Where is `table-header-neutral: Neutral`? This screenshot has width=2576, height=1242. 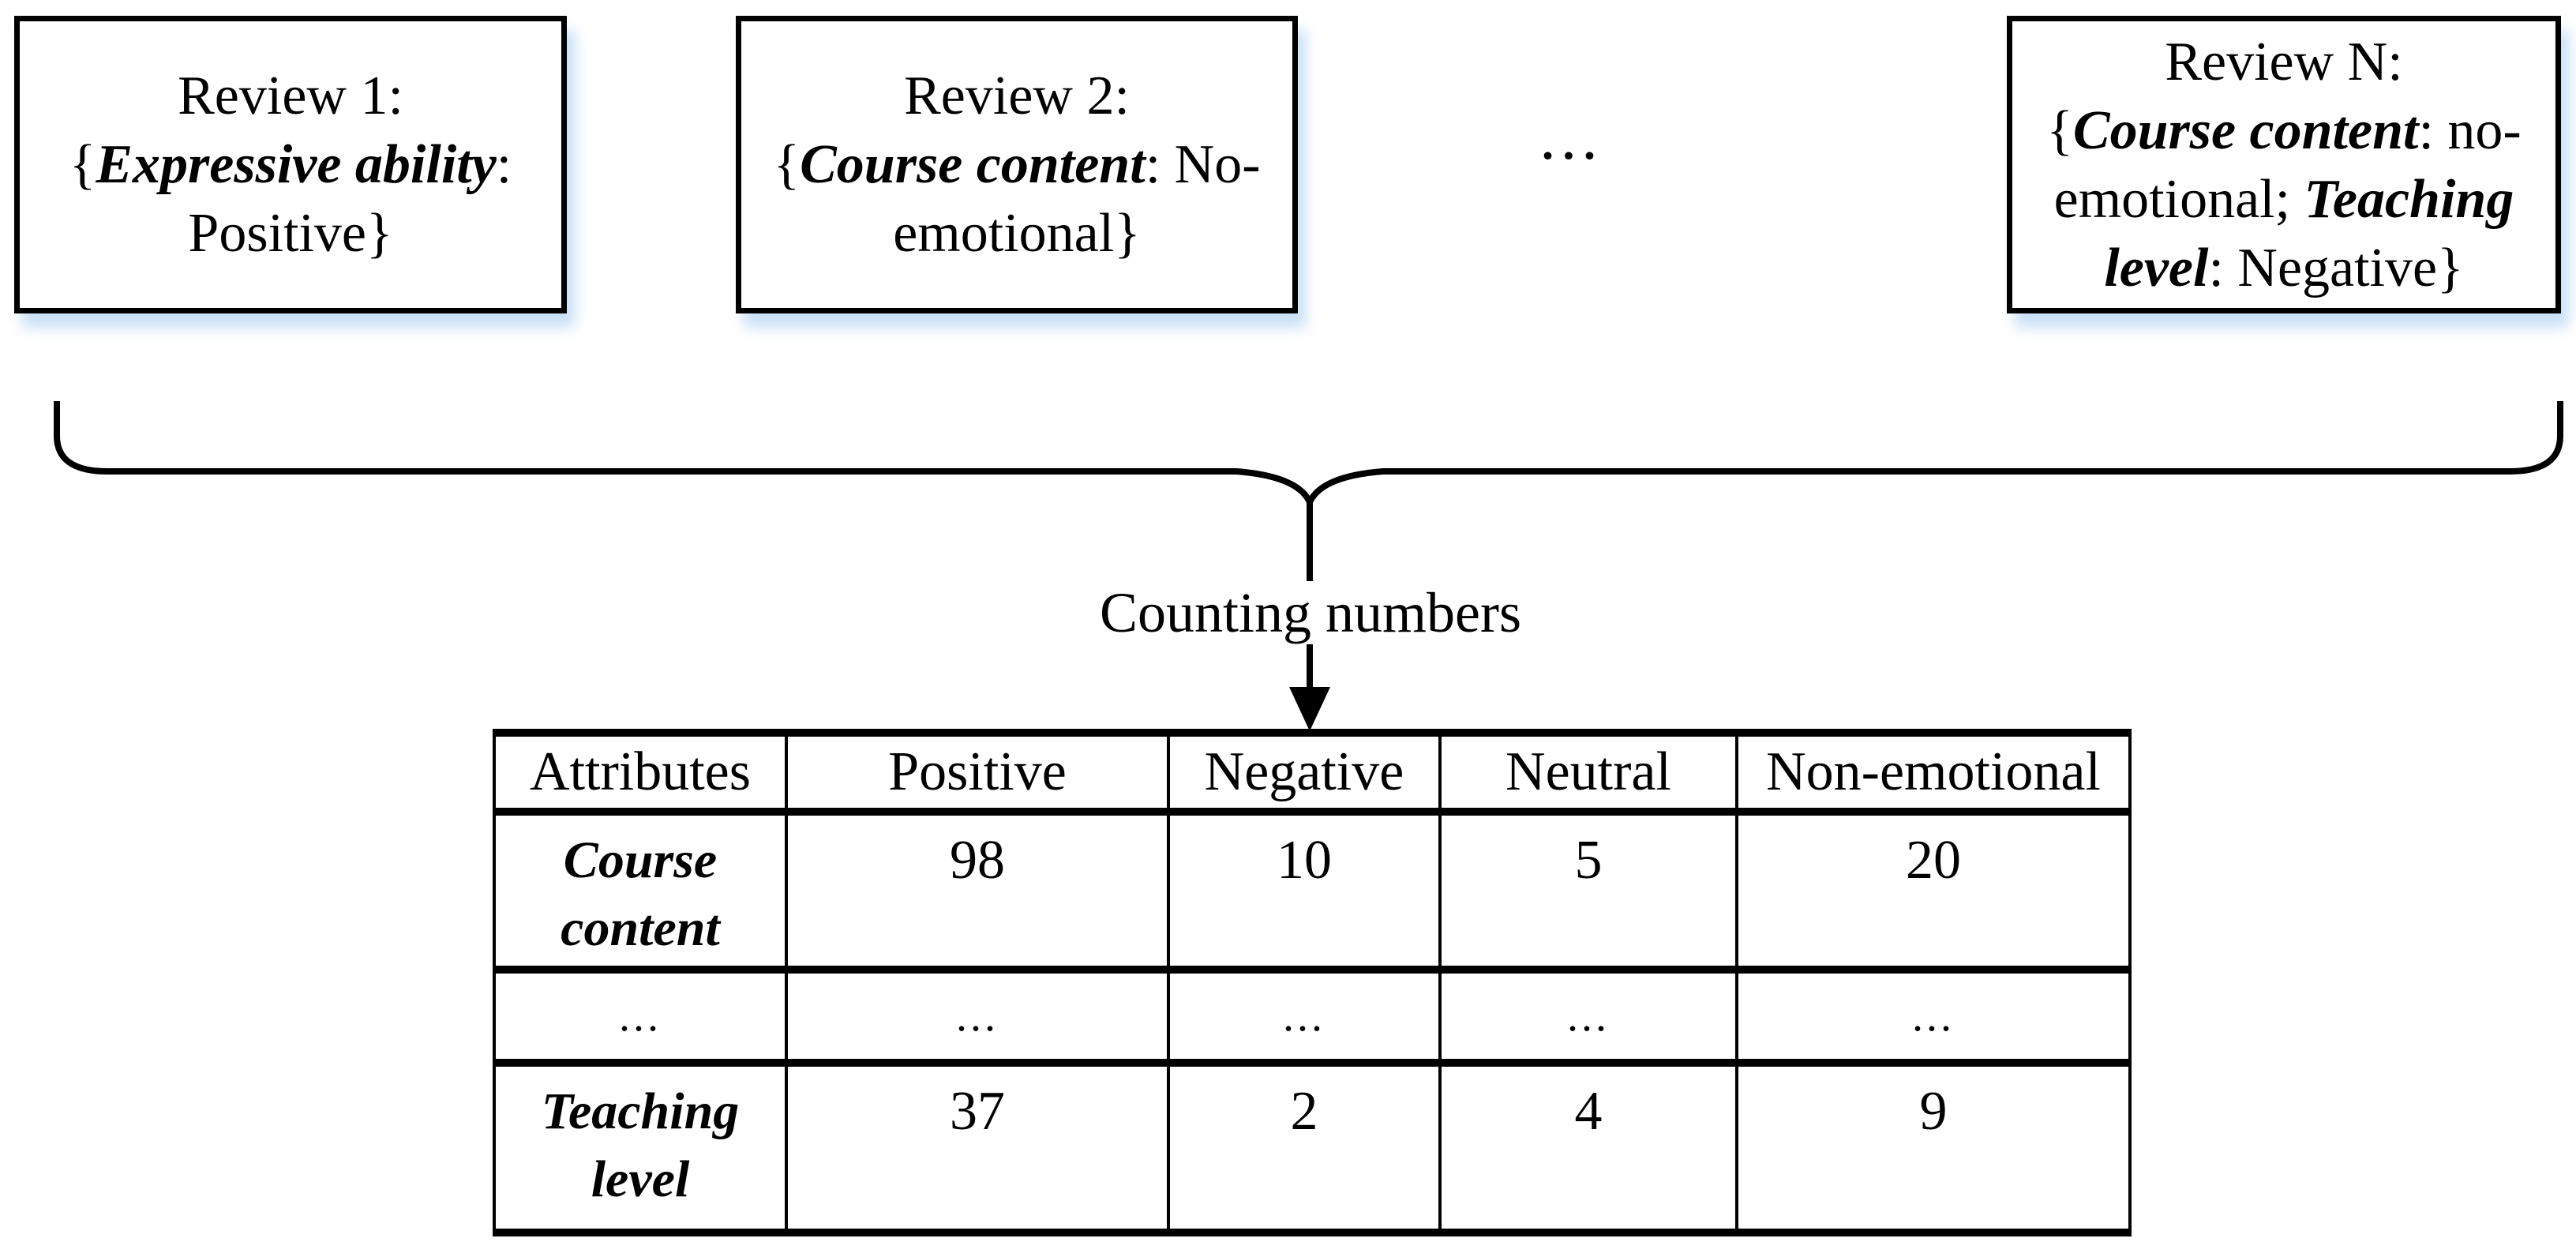 table-header-neutral: Neutral is located at coordinates (1590, 776).